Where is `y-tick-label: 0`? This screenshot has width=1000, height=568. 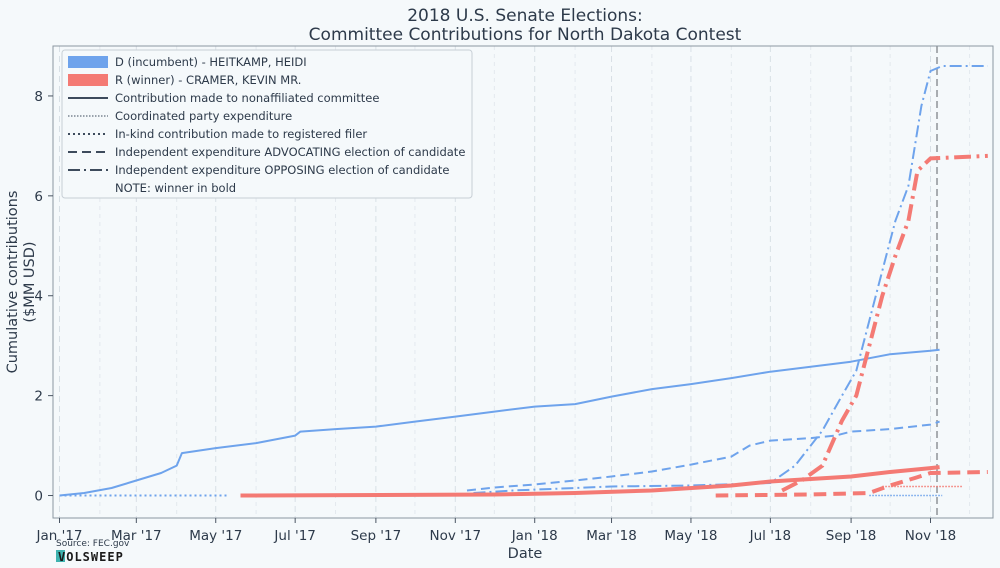
y-tick-label: 0 is located at coordinates (38, 497).